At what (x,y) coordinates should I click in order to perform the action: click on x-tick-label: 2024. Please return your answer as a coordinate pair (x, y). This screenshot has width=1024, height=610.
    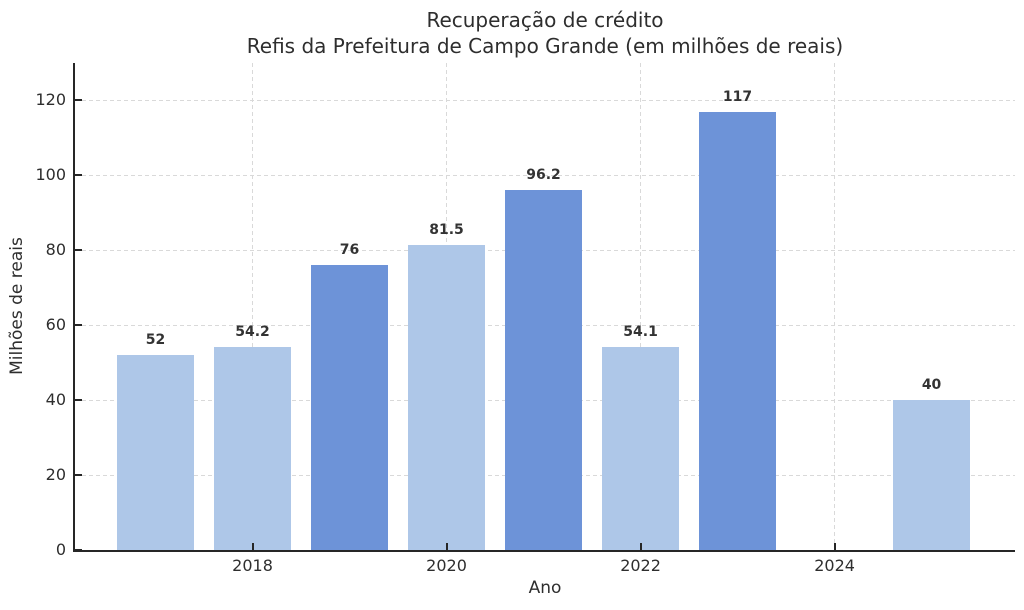
    Looking at the image, I should click on (834, 565).